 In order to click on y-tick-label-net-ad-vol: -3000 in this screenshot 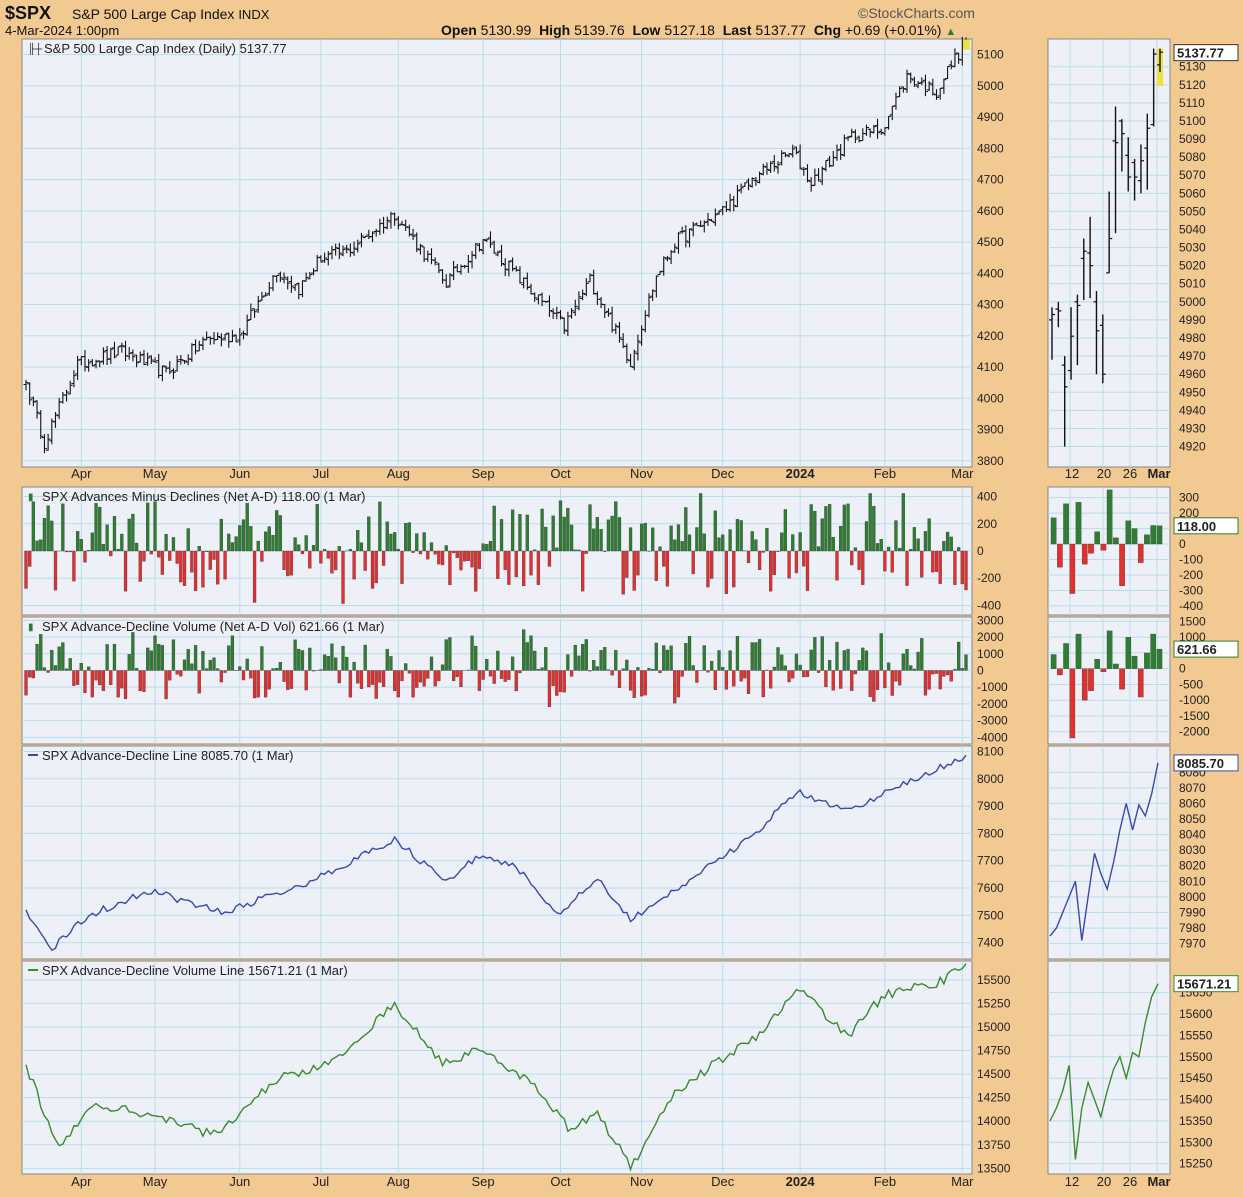, I will do `click(992, 721)`.